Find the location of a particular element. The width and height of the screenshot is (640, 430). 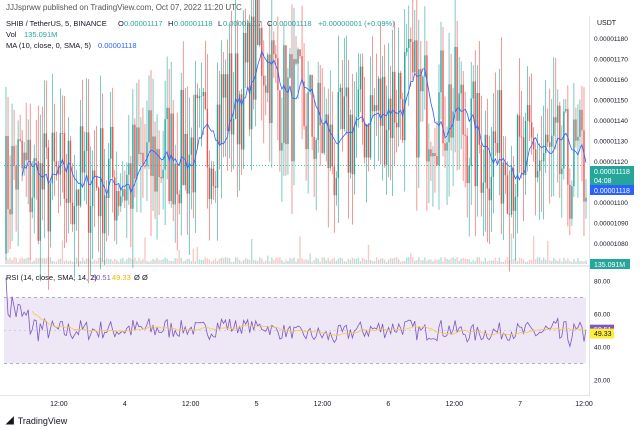

price-tick-label: 0.00001120 is located at coordinates (611, 162).